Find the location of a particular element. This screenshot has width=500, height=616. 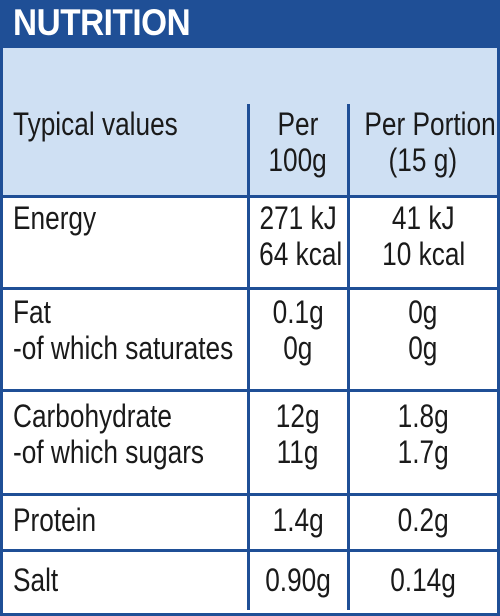

value-per-portion: 0.2g is located at coordinates (422, 521).